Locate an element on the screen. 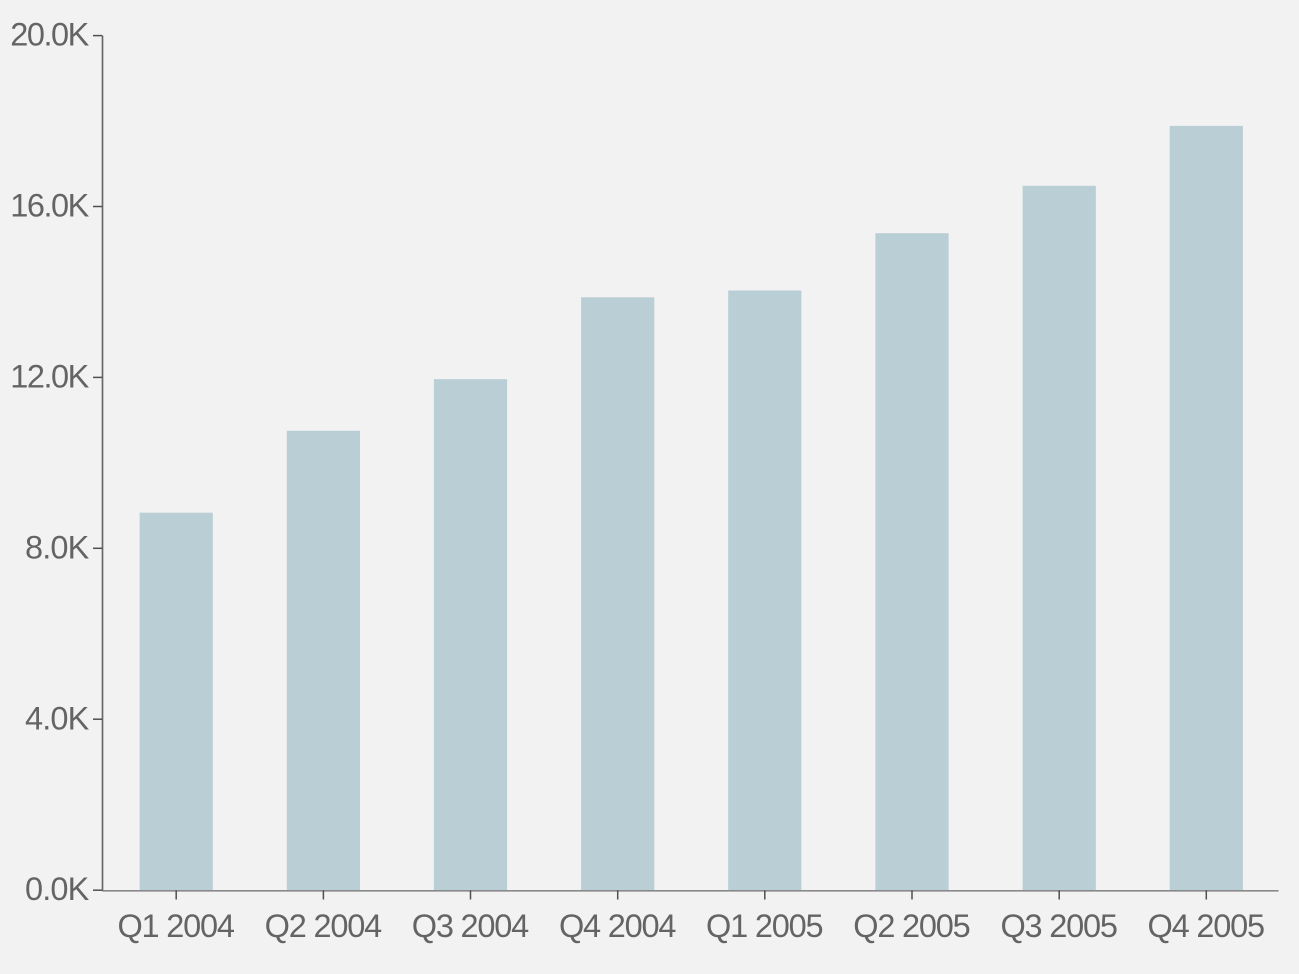 This screenshot has width=1299, height=974. svg-text: 16.0K is located at coordinates (49, 206).